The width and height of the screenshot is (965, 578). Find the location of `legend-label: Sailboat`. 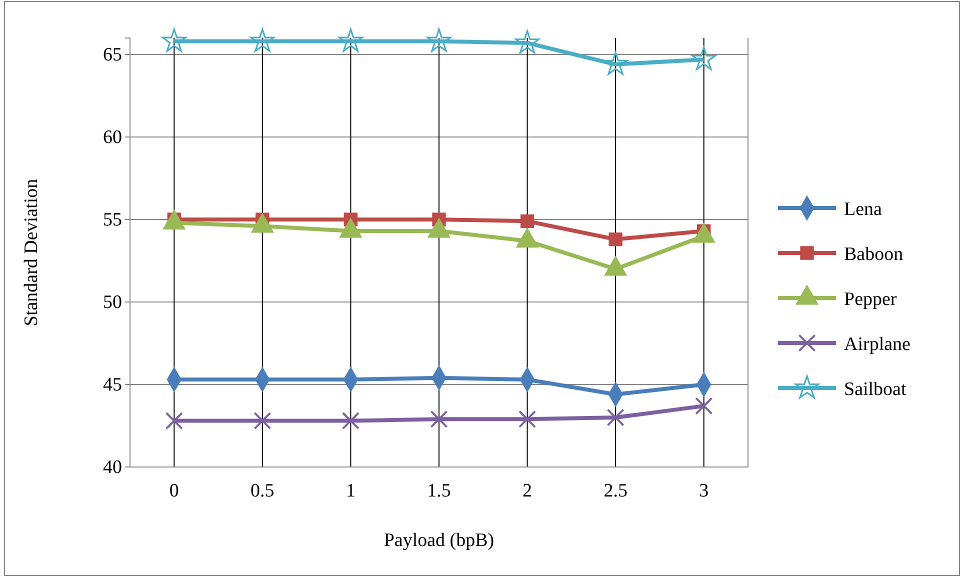

legend-label: Sailboat is located at coordinates (875, 389).